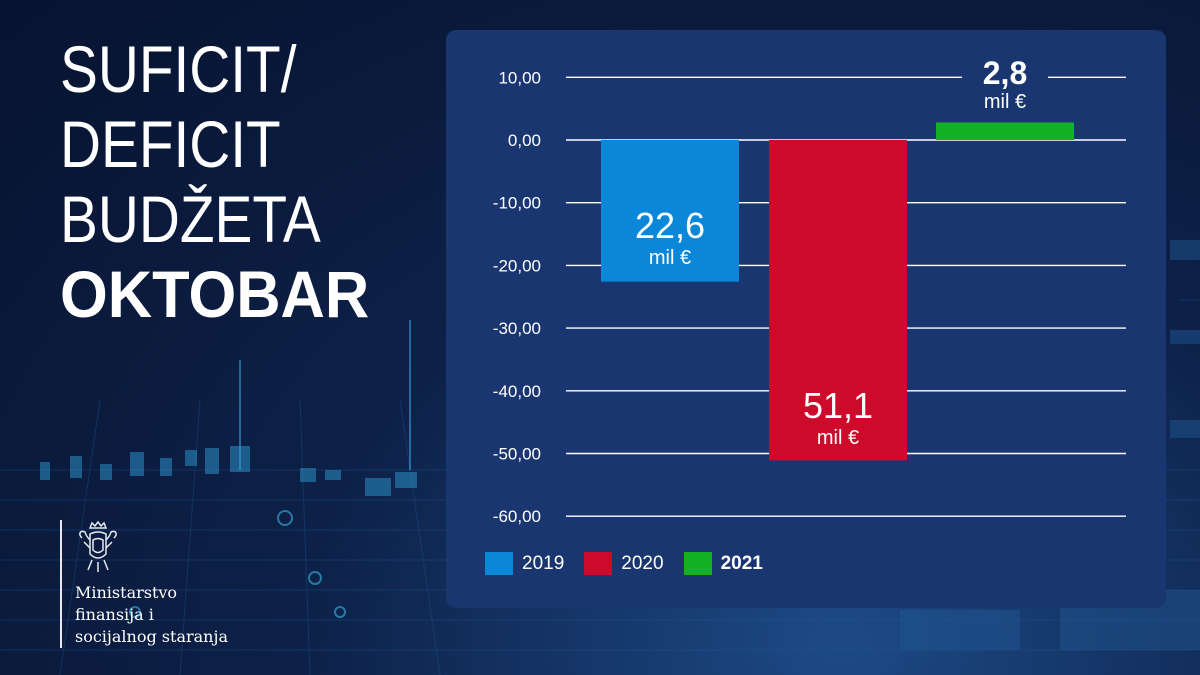  What do you see at coordinates (741, 563) in the screenshot?
I see `legend-label-2021: 2021` at bounding box center [741, 563].